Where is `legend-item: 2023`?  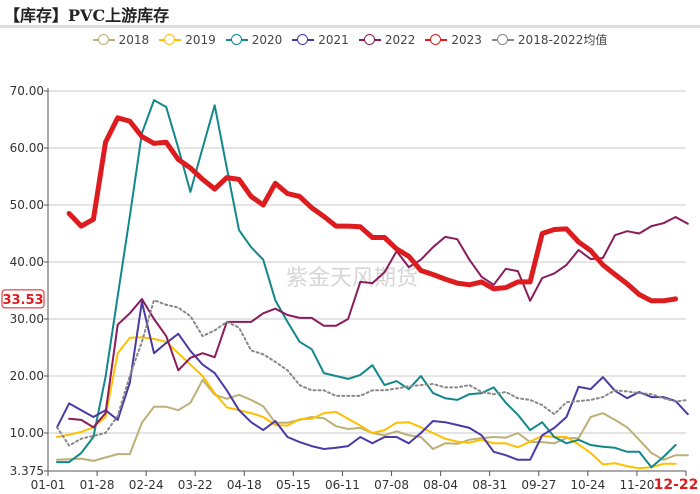
legend-item: 2023 is located at coordinates (453, 40).